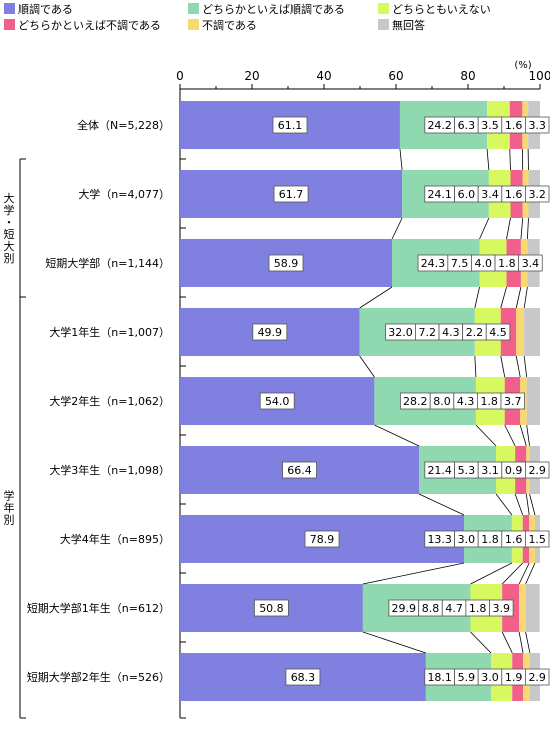  I want to click on data-label: 18.1, so click(439, 677).